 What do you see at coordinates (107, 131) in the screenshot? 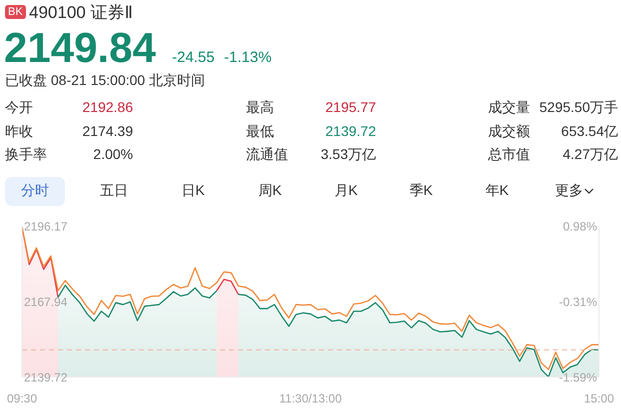
I see `text: 2174.39` at bounding box center [107, 131].